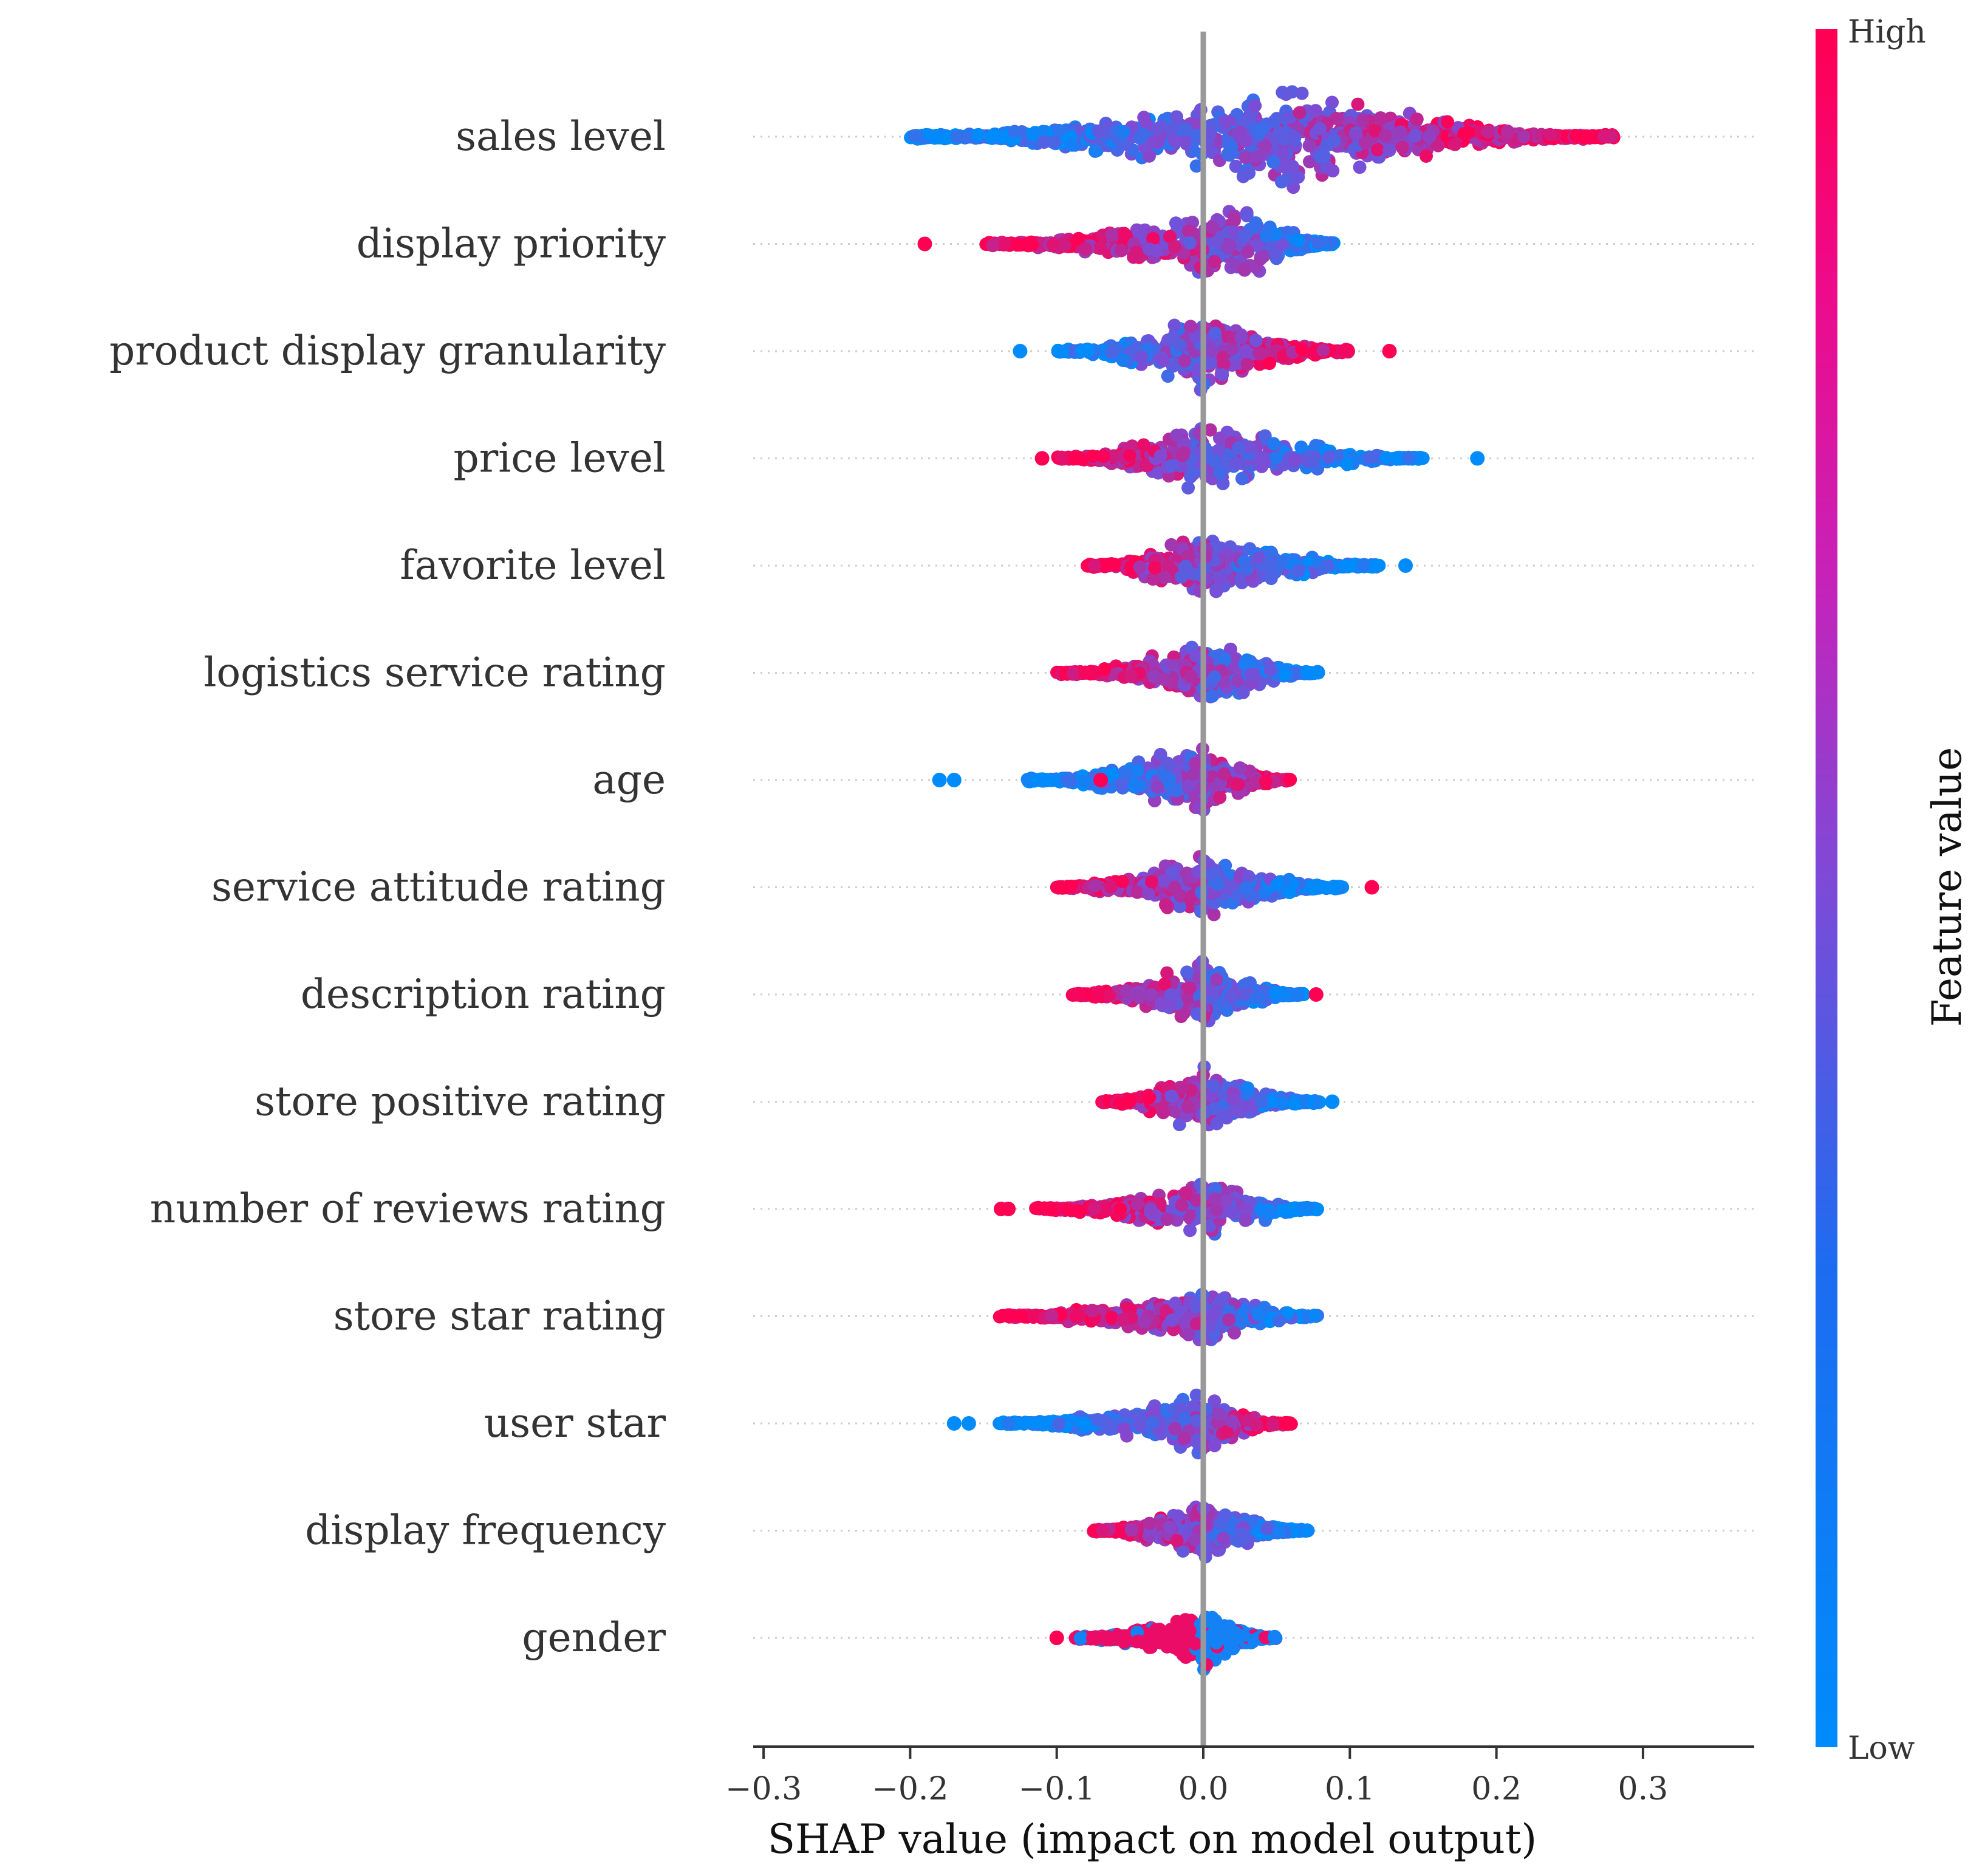 The image size is (1982, 1876). Describe the element at coordinates (1218, 1096) in the screenshot. I see `feature-row-points` at that location.